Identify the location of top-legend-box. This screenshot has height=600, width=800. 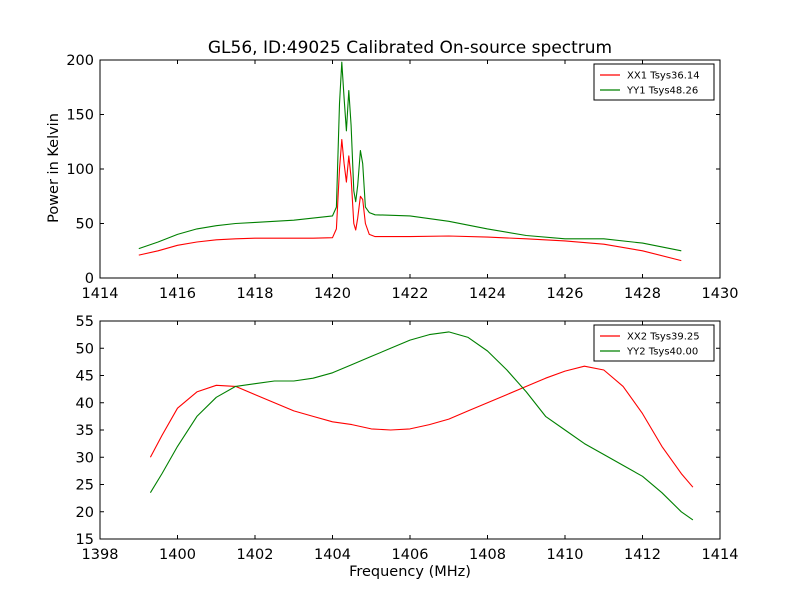
(654, 82).